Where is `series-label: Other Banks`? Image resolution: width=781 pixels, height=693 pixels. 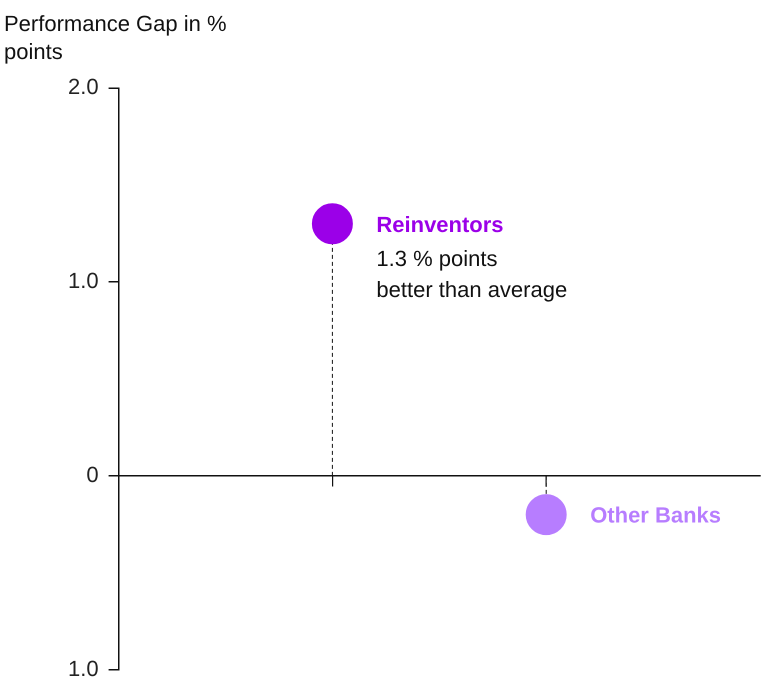
series-label: Other Banks is located at coordinates (656, 515).